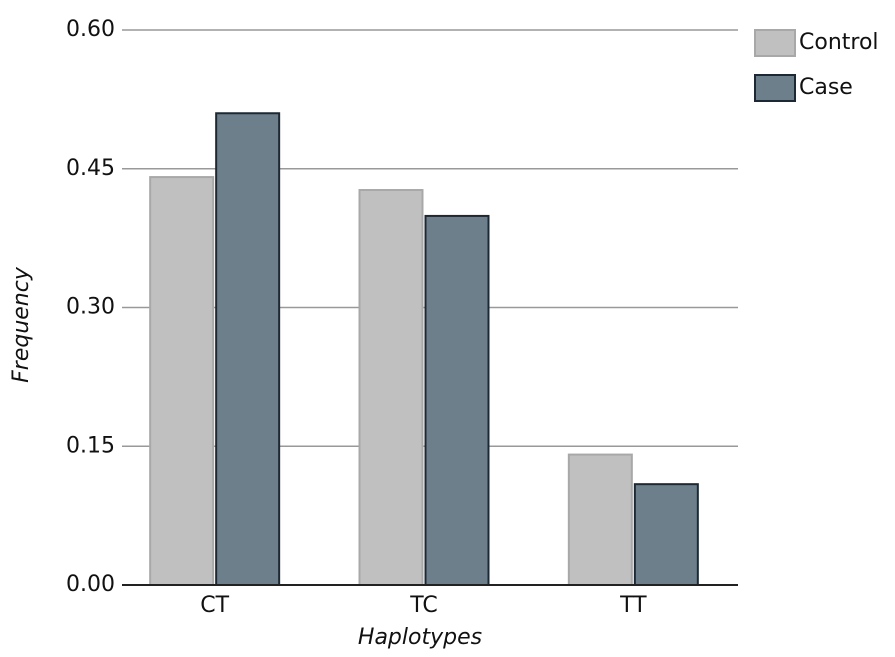 Image resolution: width=895 pixels, height=657 pixels. Describe the element at coordinates (21, 324) in the screenshot. I see `y-axis-title: Frequency` at that location.